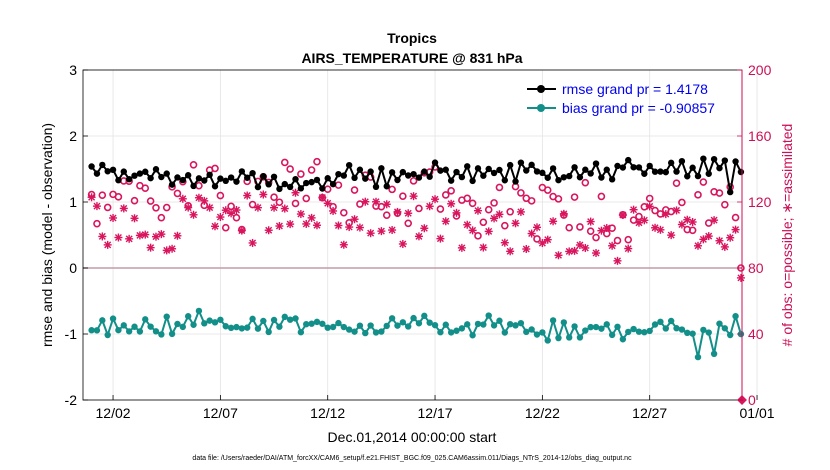  I want to click on x-tick-label: 12/17, so click(435, 413).